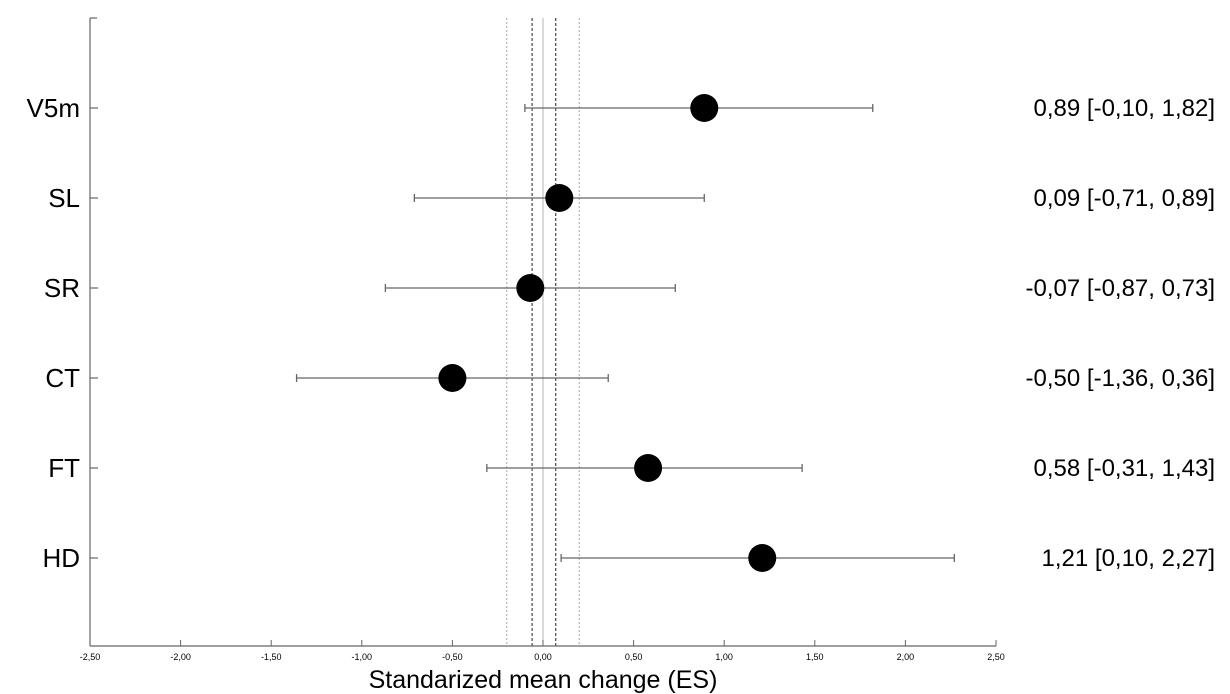 This screenshot has height=694, width=1230. Describe the element at coordinates (543, 657) in the screenshot. I see `x-tick-label: 0,00` at that location.